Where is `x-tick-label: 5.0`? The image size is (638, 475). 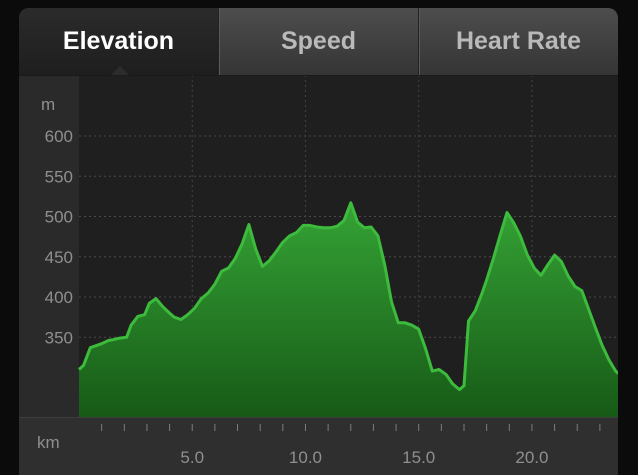 x-tick-label: 5.0 is located at coordinates (192, 457).